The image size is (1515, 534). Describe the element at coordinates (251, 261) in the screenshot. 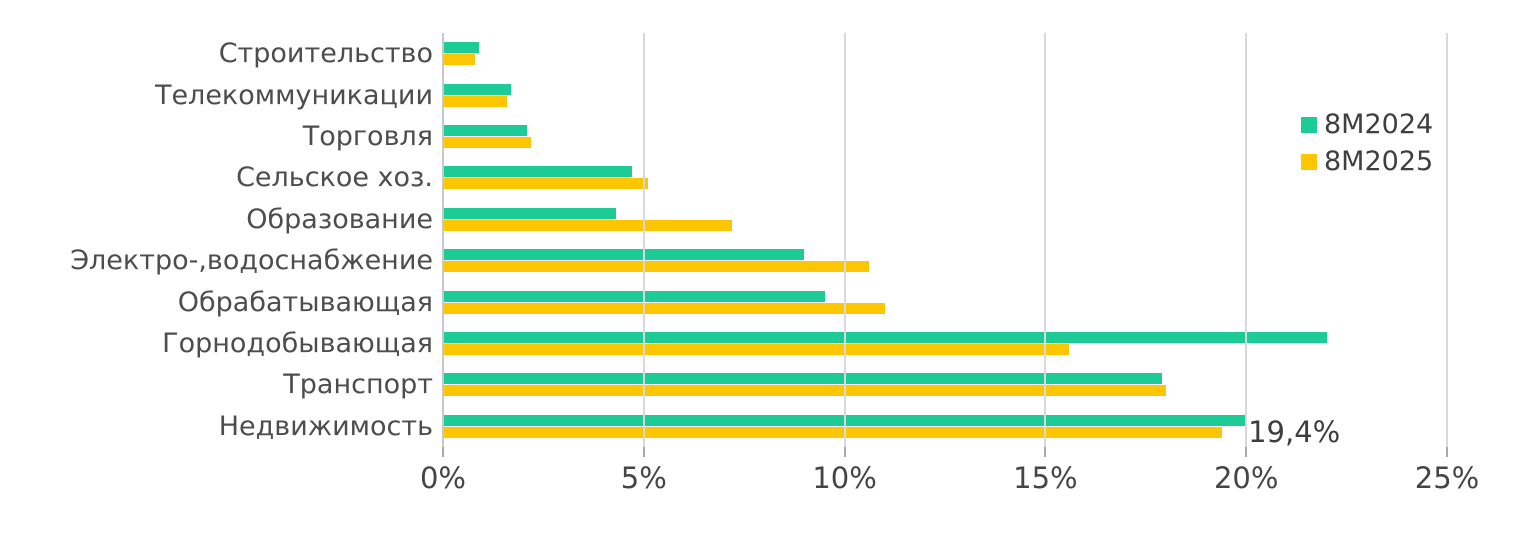

I see `category-label: Электро-,водоснабжение` at that location.